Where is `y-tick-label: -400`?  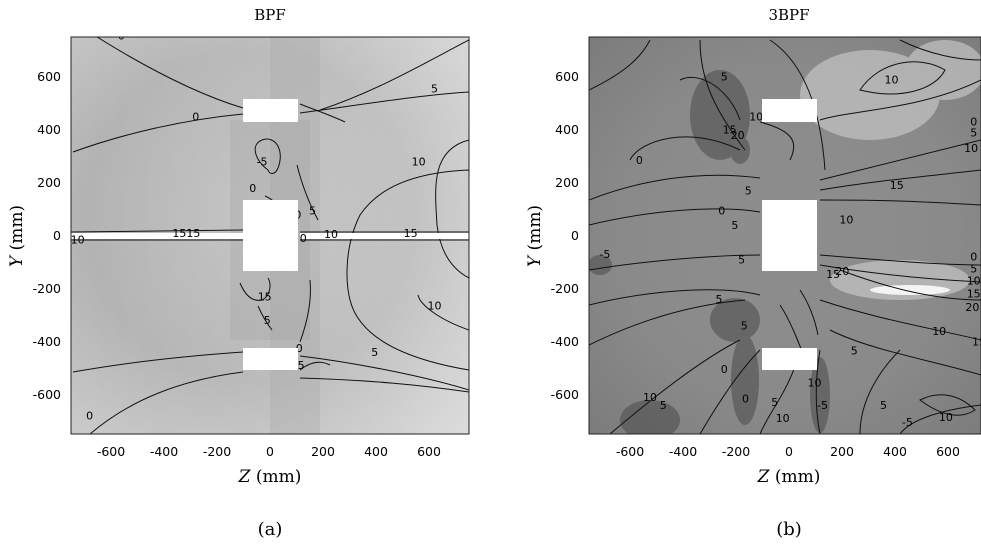
y-tick-label: -400 is located at coordinates (47, 341).